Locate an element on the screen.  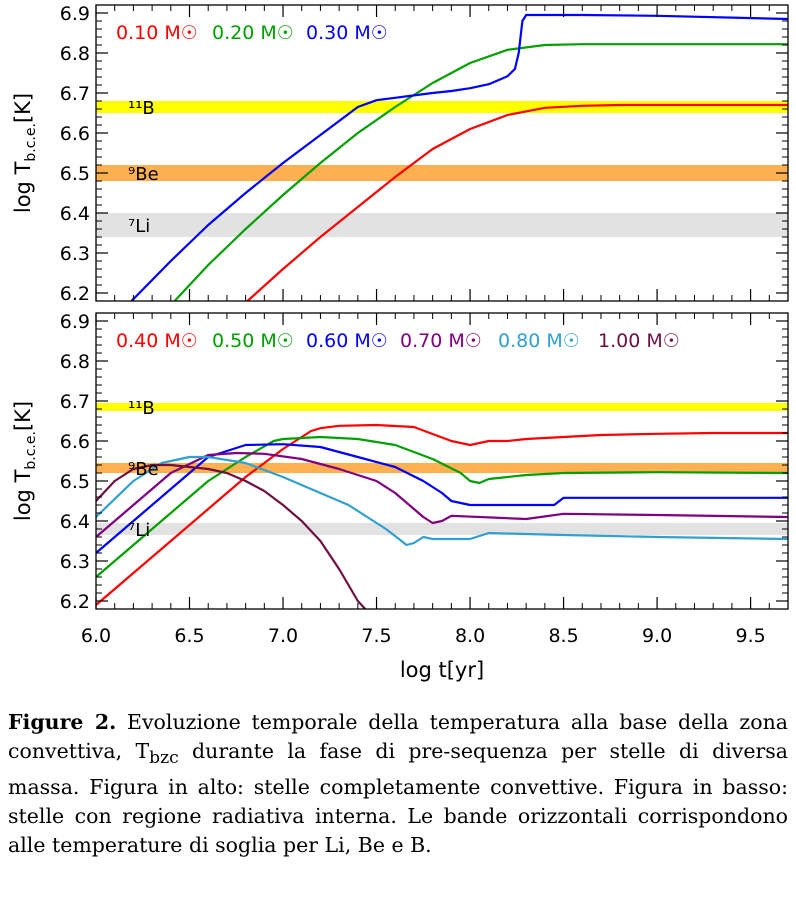
legend-entry-0.10: 0.10 M☉ is located at coordinates (157, 33).